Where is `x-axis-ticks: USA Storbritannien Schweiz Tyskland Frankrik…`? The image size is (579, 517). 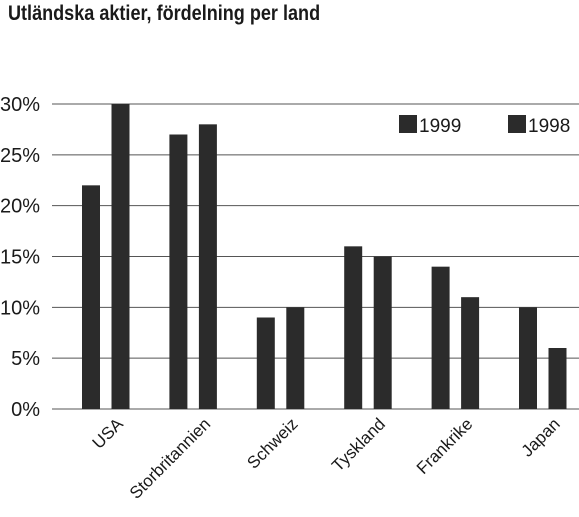
x-axis-ticks: USA Storbritannien Schweiz Tyskland Frankrik… is located at coordinates (326, 458).